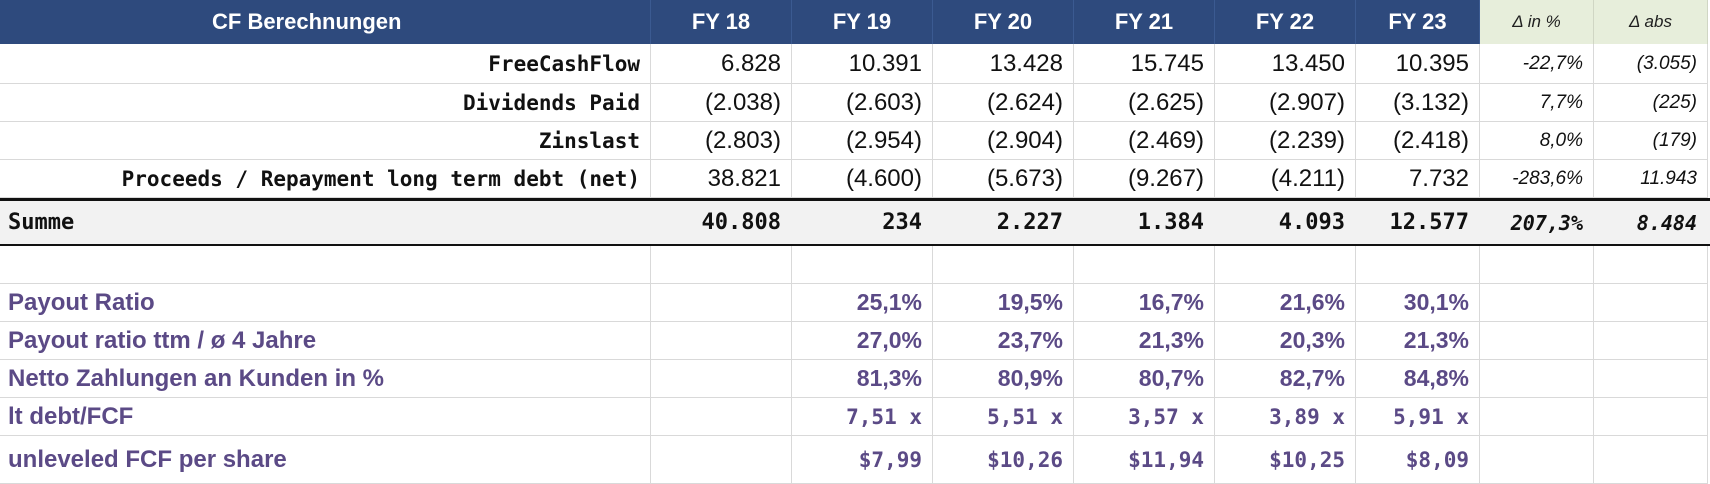 The width and height of the screenshot is (1710, 484). I want to click on kpi-value: $7,99, so click(862, 460).